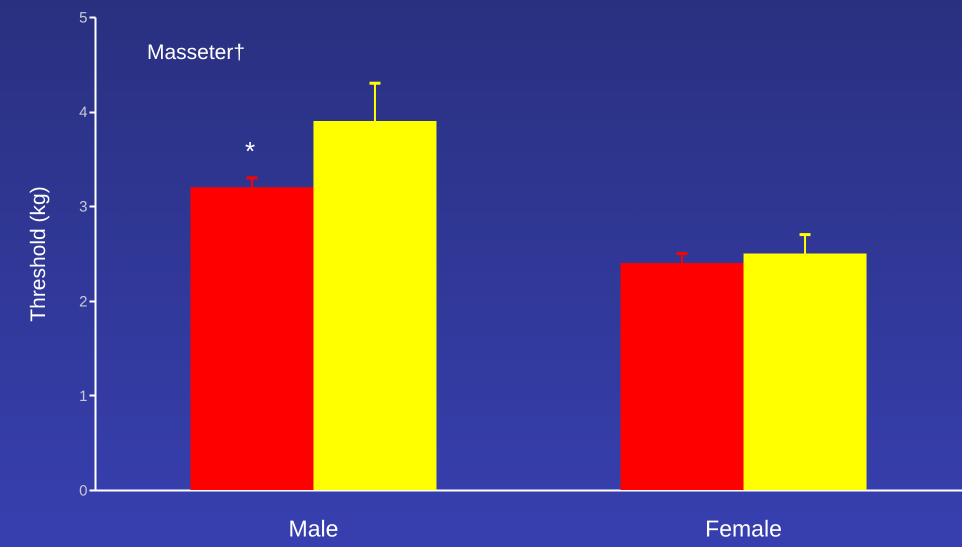 This screenshot has width=962, height=547. What do you see at coordinates (250, 151) in the screenshot?
I see `annotation: *` at bounding box center [250, 151].